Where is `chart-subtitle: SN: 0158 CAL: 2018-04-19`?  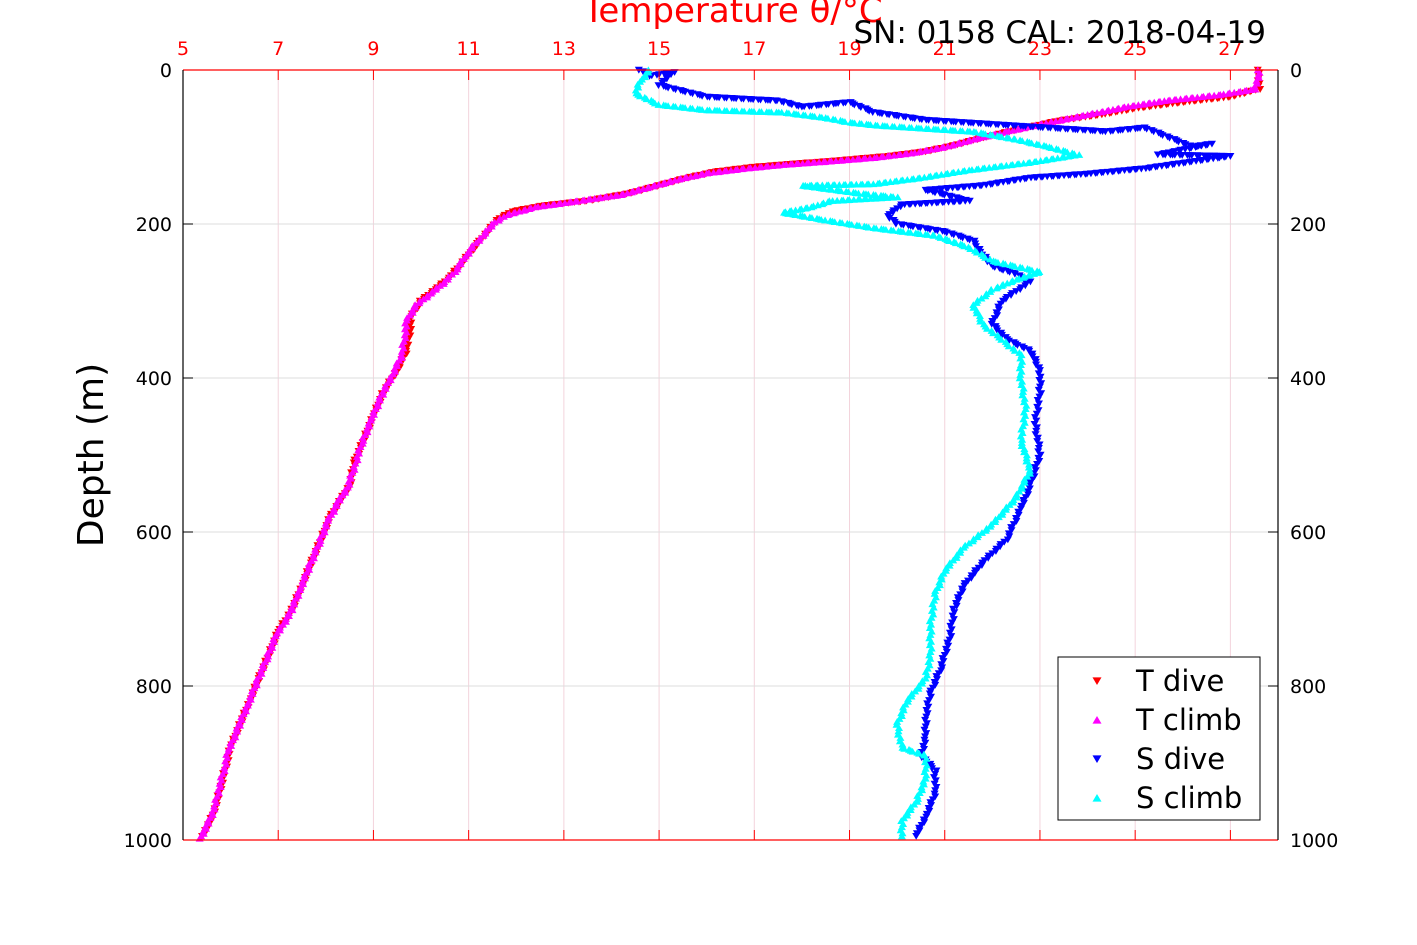 chart-subtitle: SN: 0158 CAL: 2018-04-19 is located at coordinates (1060, 33).